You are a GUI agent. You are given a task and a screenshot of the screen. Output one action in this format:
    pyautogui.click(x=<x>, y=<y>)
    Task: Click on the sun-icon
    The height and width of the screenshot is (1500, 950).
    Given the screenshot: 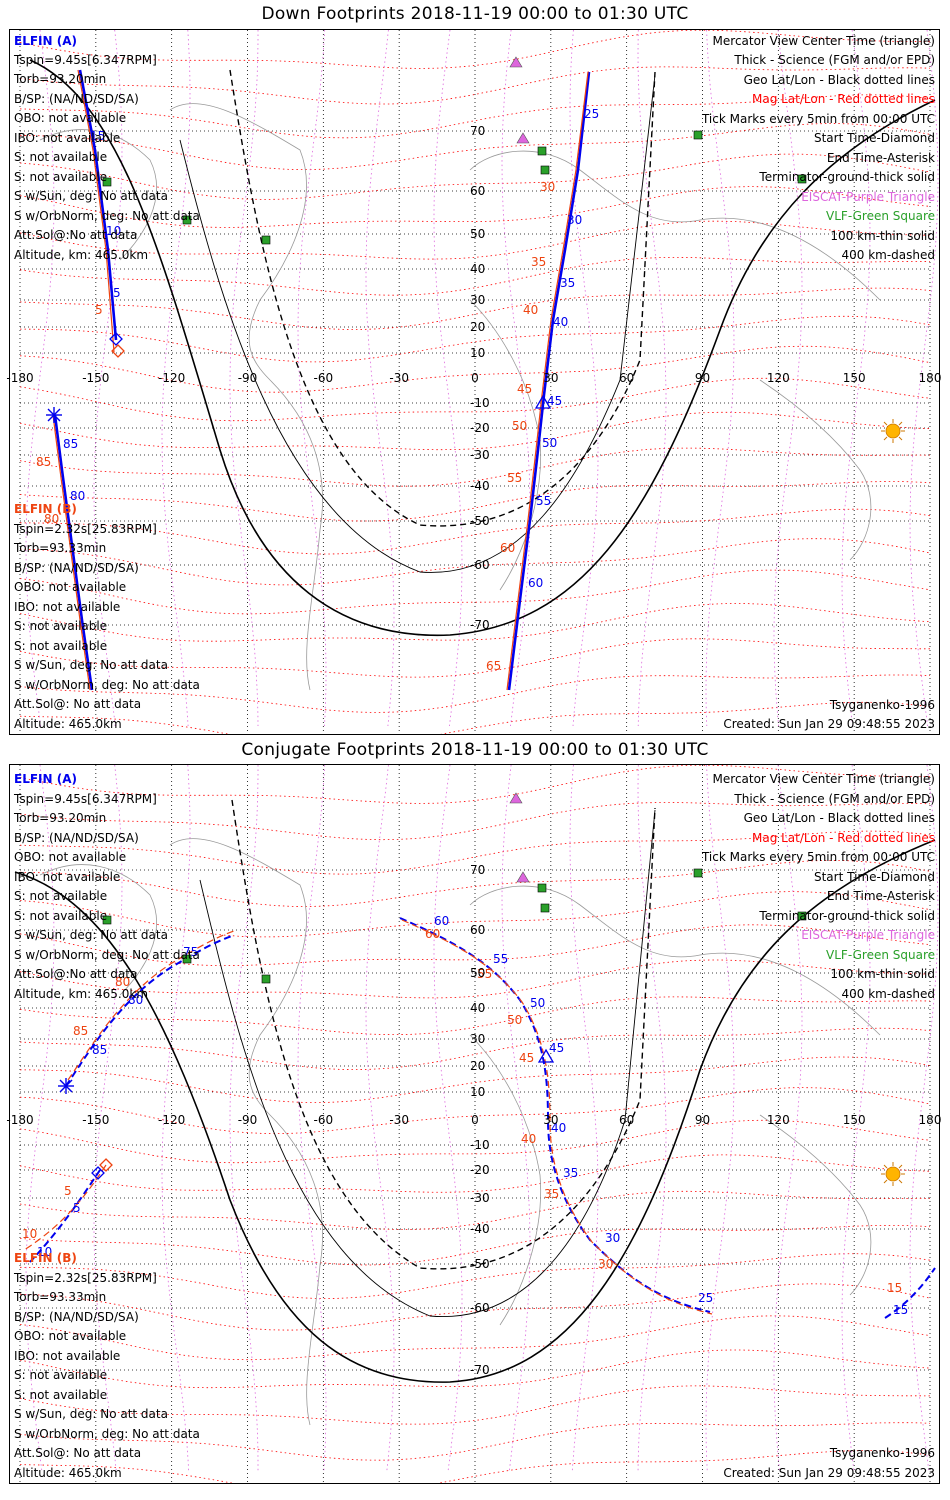 What is the action you would take?
    pyautogui.click(x=893, y=1174)
    